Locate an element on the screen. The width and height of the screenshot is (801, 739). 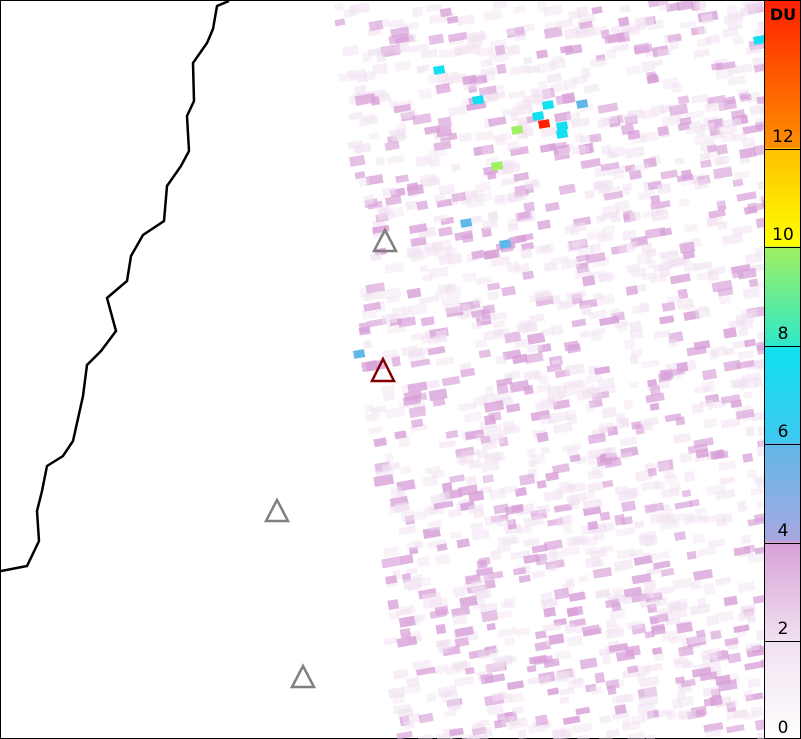
colorbar-tick-label: 10 is located at coordinates (783, 235).